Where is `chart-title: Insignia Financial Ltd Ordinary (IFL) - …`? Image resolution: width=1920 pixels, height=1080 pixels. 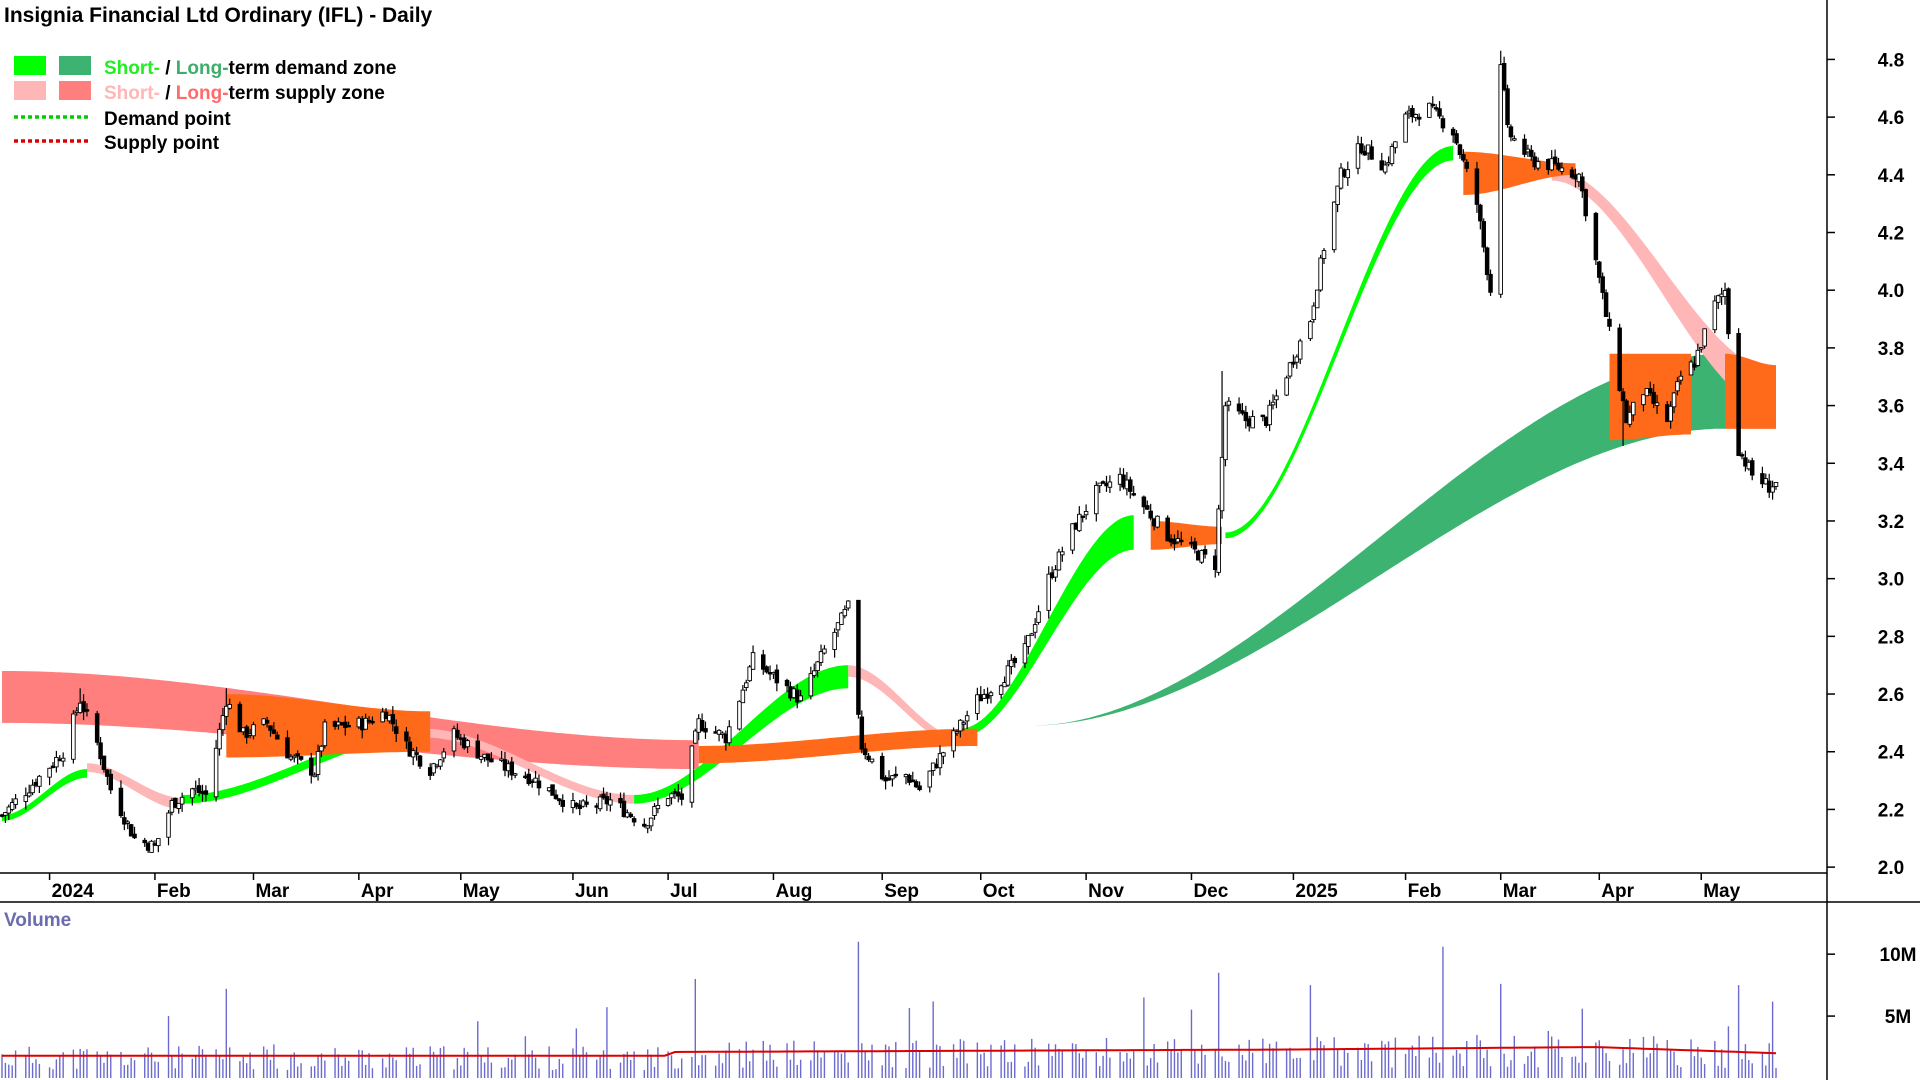 chart-title: Insignia Financial Ltd Ordinary (IFL) - … is located at coordinates (218, 15).